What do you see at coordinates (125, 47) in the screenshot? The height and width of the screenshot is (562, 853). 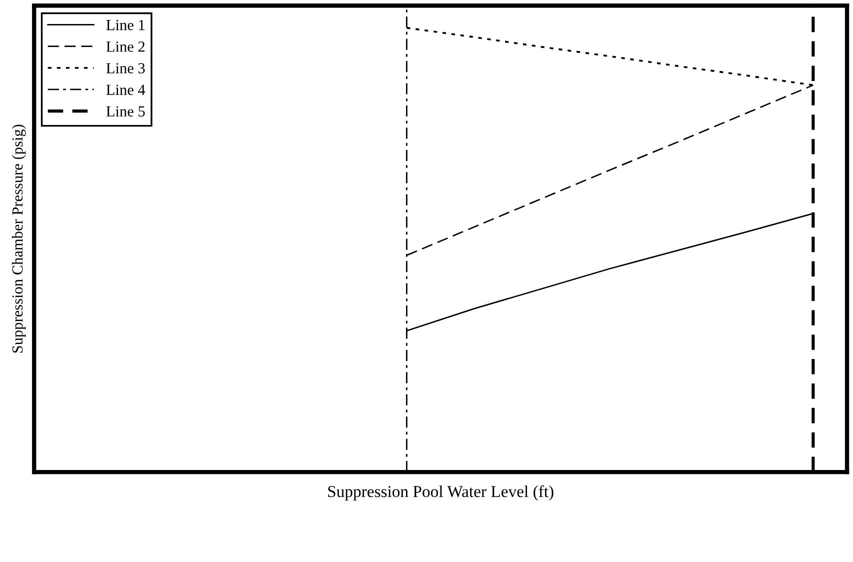 I see `legend-label: Line 2` at bounding box center [125, 47].